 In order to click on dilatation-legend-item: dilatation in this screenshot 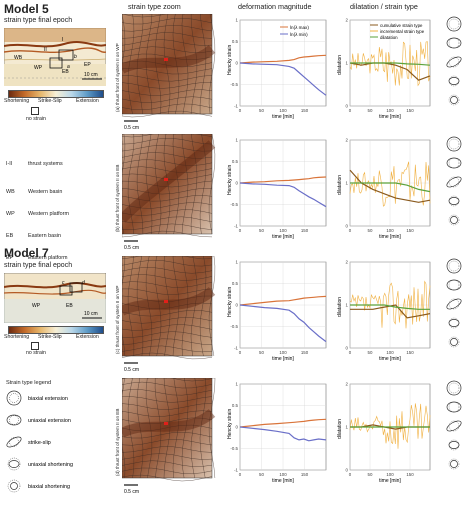, I will do `click(389, 37)`.